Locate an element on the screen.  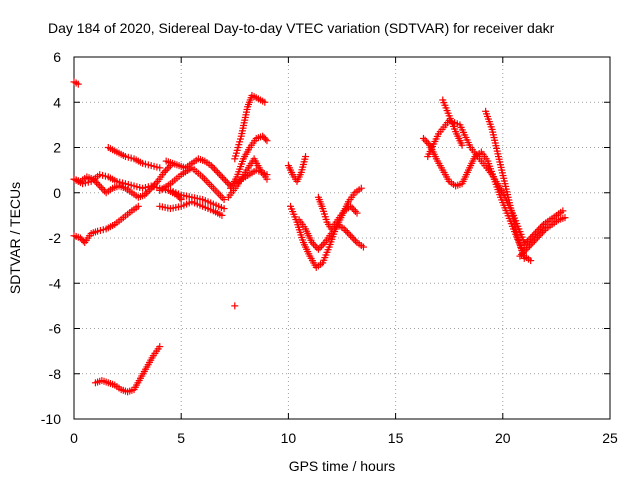
x-axis-label: GPS time / hours is located at coordinates (342, 466).